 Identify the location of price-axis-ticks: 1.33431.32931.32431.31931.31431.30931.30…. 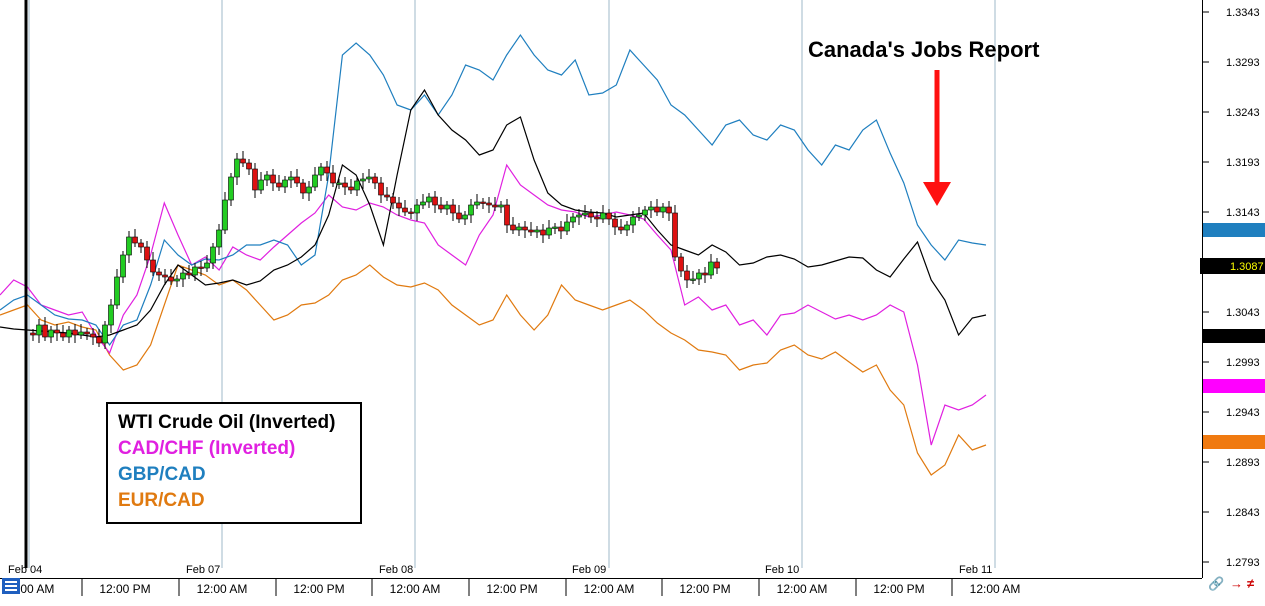
(1231, 288).